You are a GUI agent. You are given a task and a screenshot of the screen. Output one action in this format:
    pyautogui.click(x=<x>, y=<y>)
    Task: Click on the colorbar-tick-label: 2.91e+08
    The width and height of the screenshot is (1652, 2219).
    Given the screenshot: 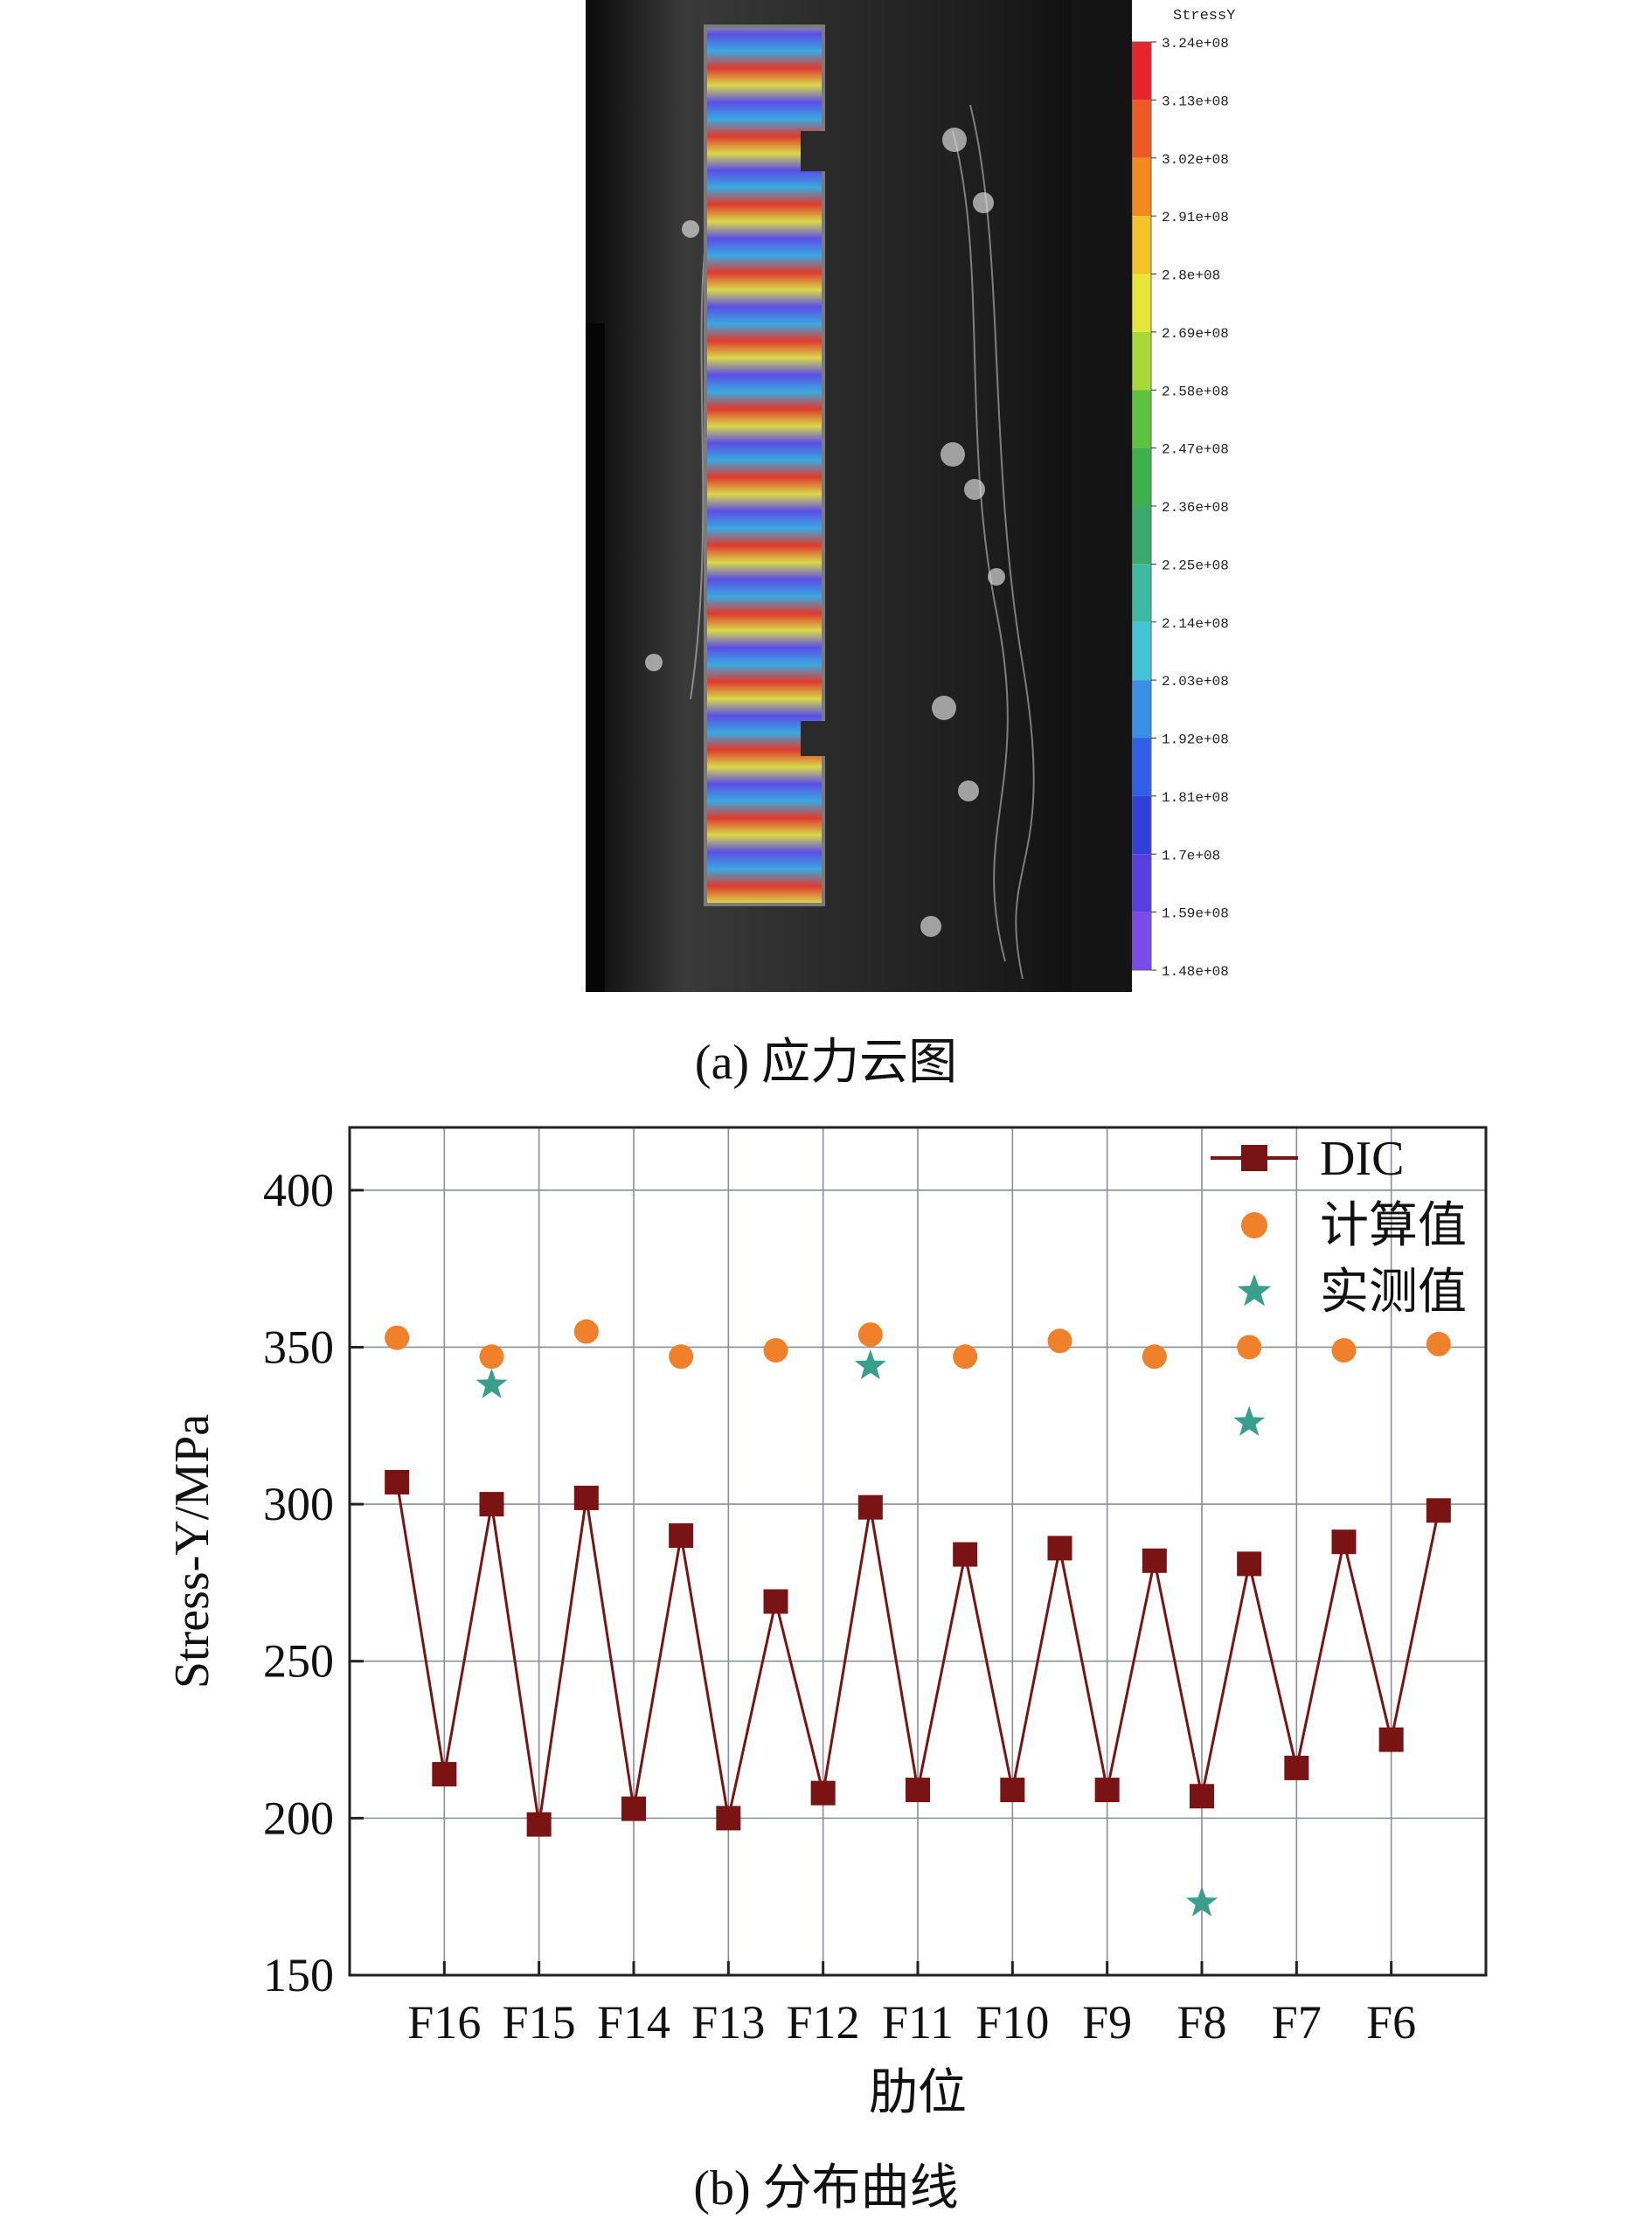 What is the action you would take?
    pyautogui.click(x=1195, y=218)
    